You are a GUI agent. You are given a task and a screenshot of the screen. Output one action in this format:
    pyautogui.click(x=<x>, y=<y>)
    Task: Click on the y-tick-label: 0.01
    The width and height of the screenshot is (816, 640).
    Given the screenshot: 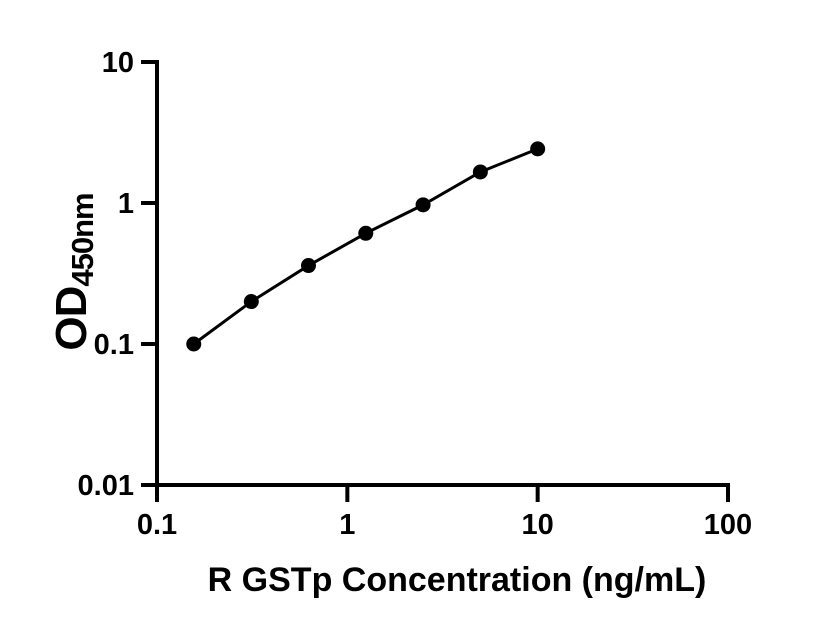 What is the action you would take?
    pyautogui.click(x=106, y=486)
    